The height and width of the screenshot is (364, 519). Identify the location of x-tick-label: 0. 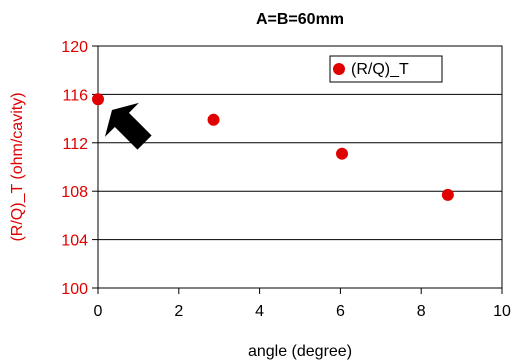
(98, 311).